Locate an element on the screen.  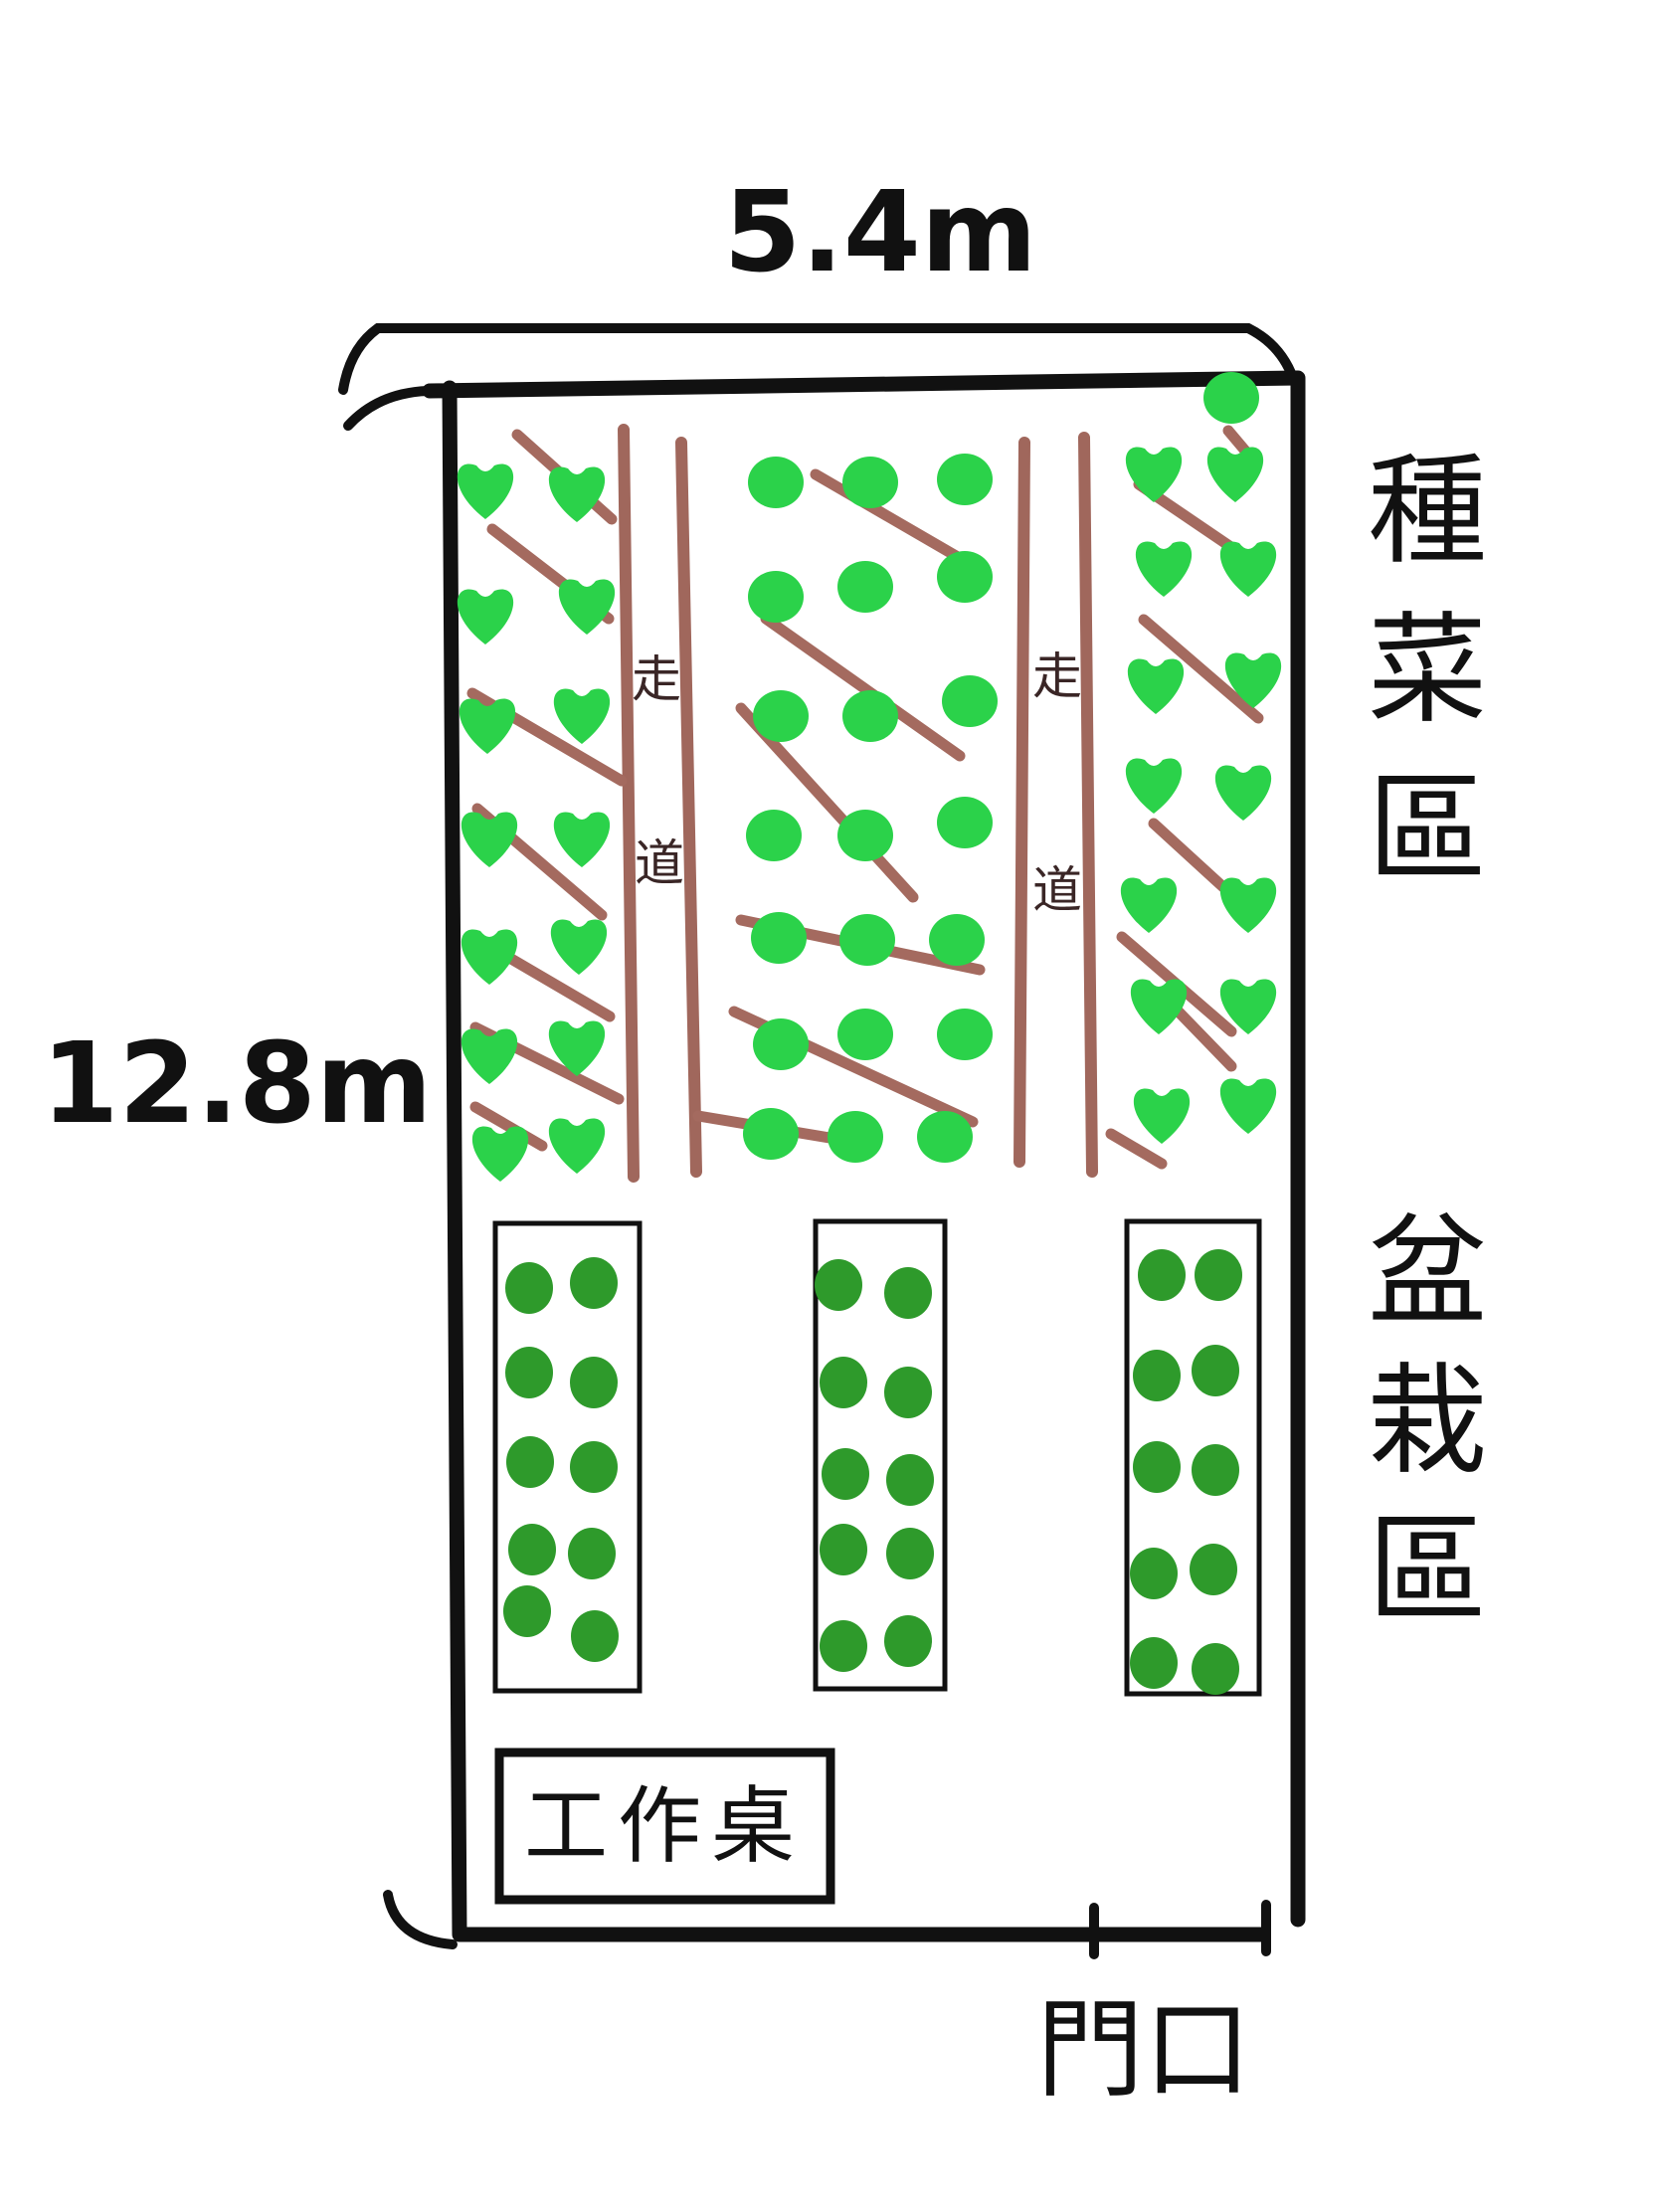
walkway-label-left: 走 道 is located at coordinates (658, 771).